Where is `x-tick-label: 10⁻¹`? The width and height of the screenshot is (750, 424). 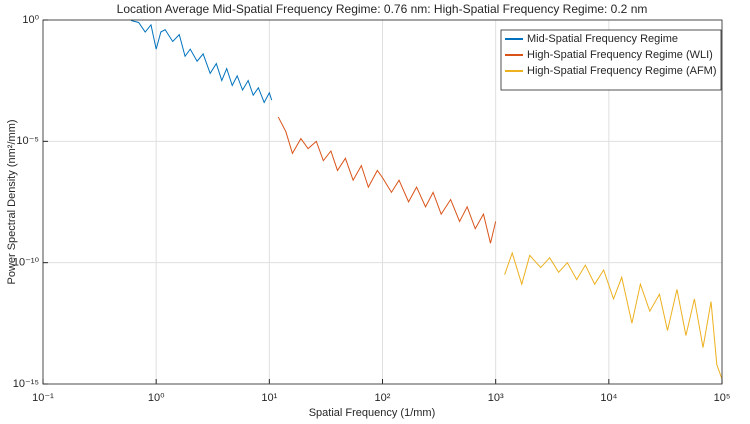 x-tick-label: 10⁻¹ is located at coordinates (43, 398).